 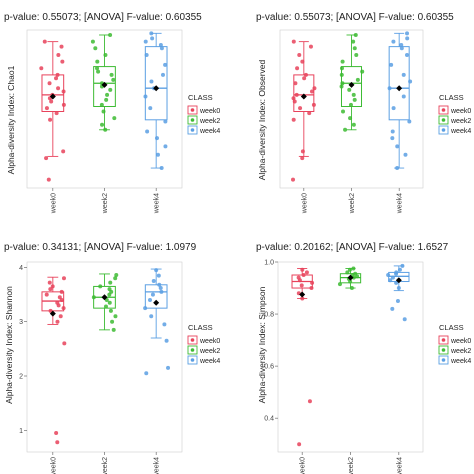 I want to click on x-tick-label: week0, so click(x=53, y=203).